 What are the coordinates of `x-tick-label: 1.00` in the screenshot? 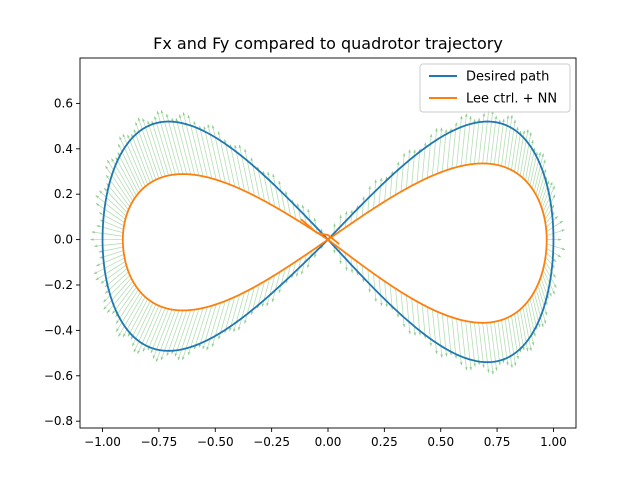 It's located at (553, 442).